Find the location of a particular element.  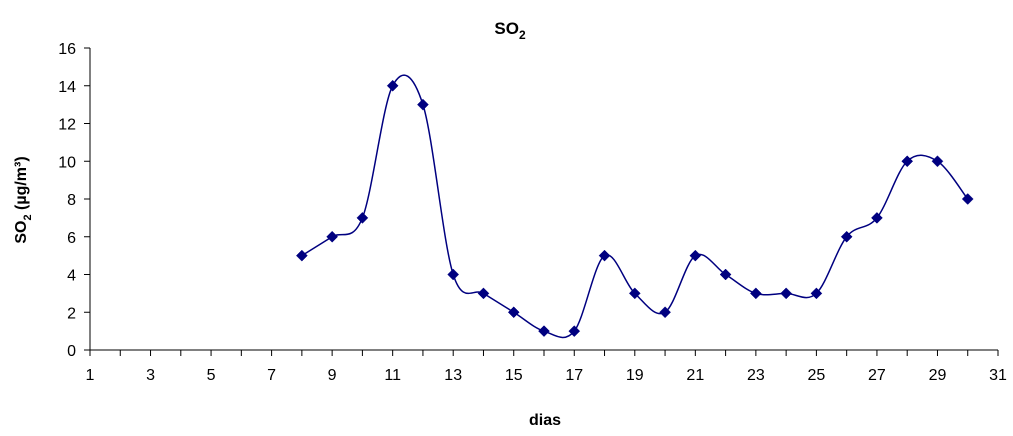

x-tick-label: 27 is located at coordinates (877, 375).